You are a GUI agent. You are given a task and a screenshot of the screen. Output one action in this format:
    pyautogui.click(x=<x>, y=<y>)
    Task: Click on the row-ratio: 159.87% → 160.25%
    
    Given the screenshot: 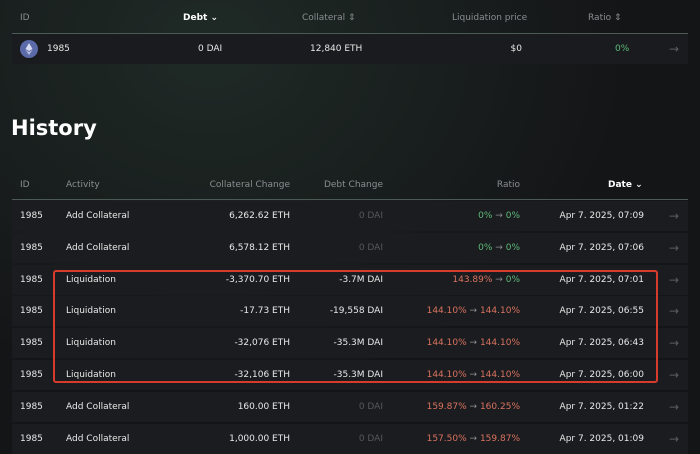 What is the action you would take?
    pyautogui.click(x=473, y=407)
    